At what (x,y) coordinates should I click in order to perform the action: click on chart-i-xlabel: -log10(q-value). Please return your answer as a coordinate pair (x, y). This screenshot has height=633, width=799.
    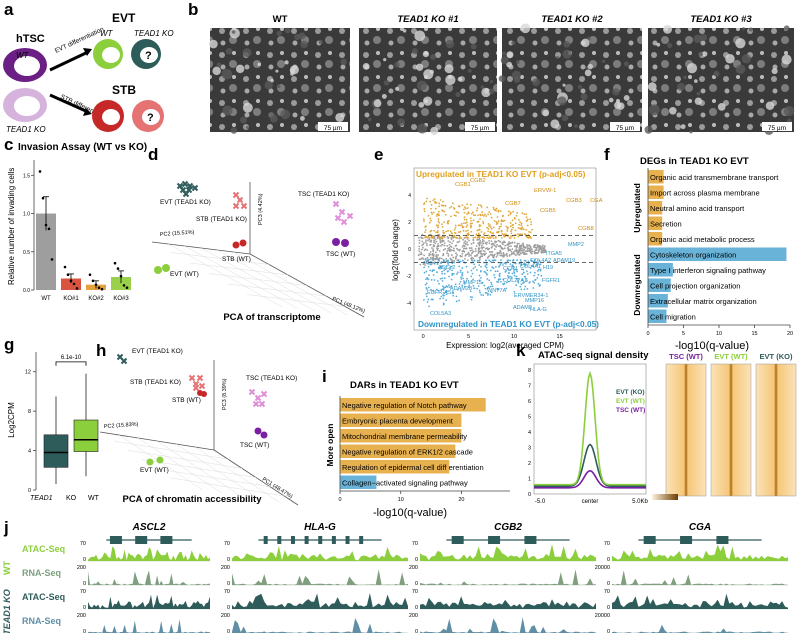
    Looking at the image, I should click on (410, 513).